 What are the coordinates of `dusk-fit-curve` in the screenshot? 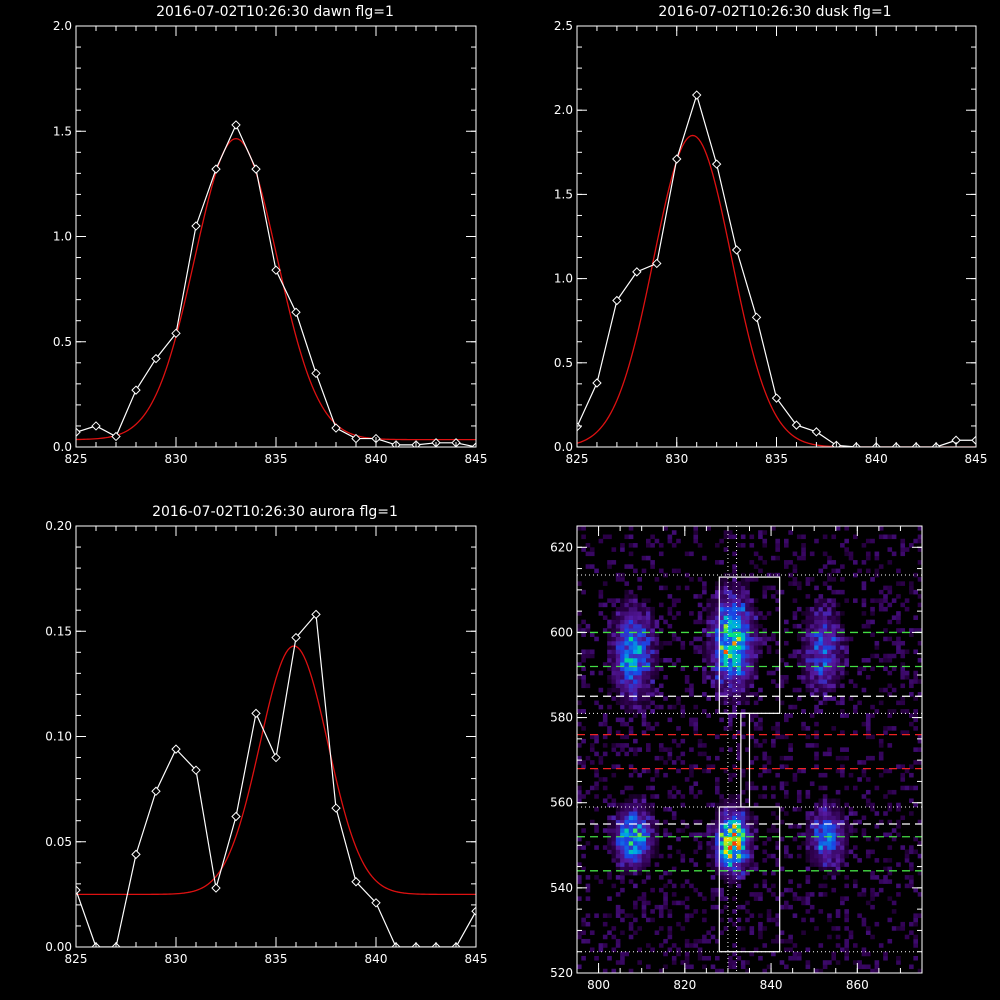 It's located at (776, 290).